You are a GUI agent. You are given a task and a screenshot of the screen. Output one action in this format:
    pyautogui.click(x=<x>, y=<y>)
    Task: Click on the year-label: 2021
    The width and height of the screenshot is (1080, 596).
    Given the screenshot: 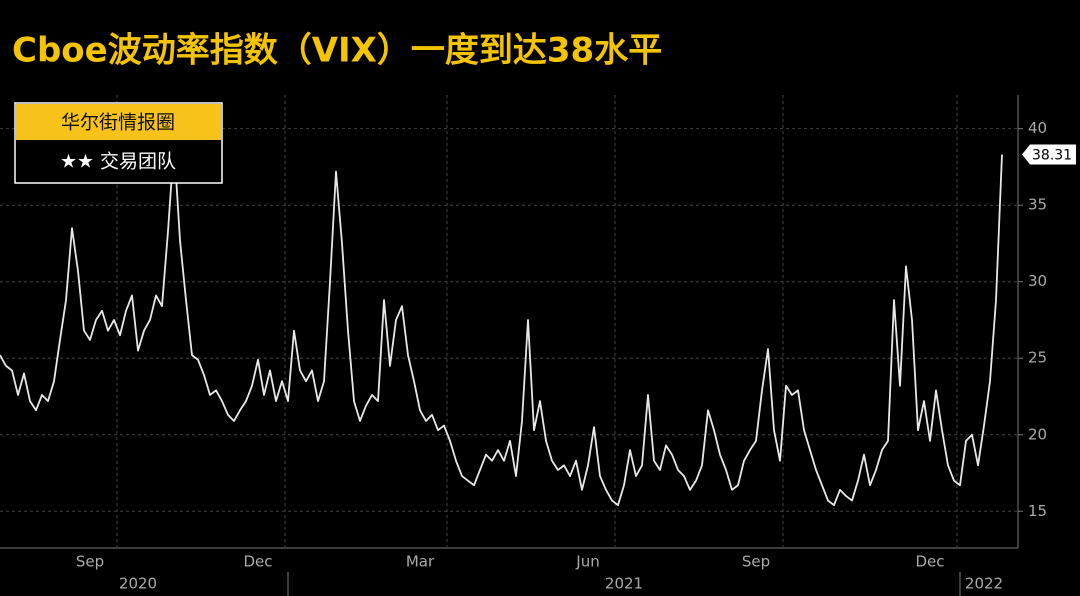 What is the action you would take?
    pyautogui.click(x=624, y=584)
    